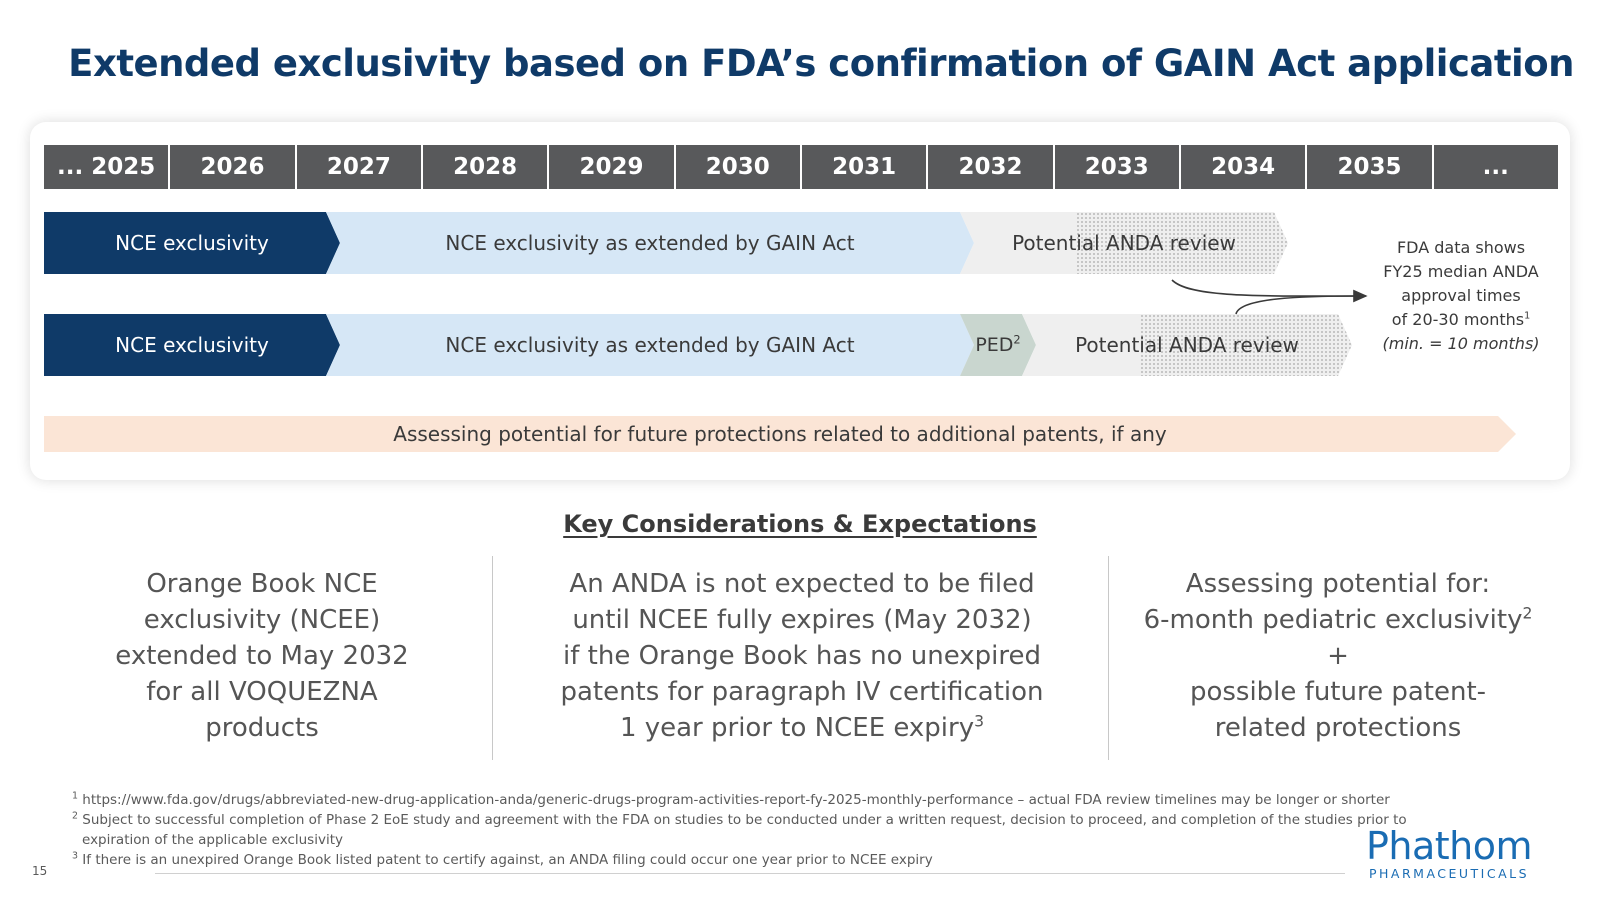 The width and height of the screenshot is (1600, 900). What do you see at coordinates (1338, 584) in the screenshot?
I see `col3-line1: Assessing potential for:` at bounding box center [1338, 584].